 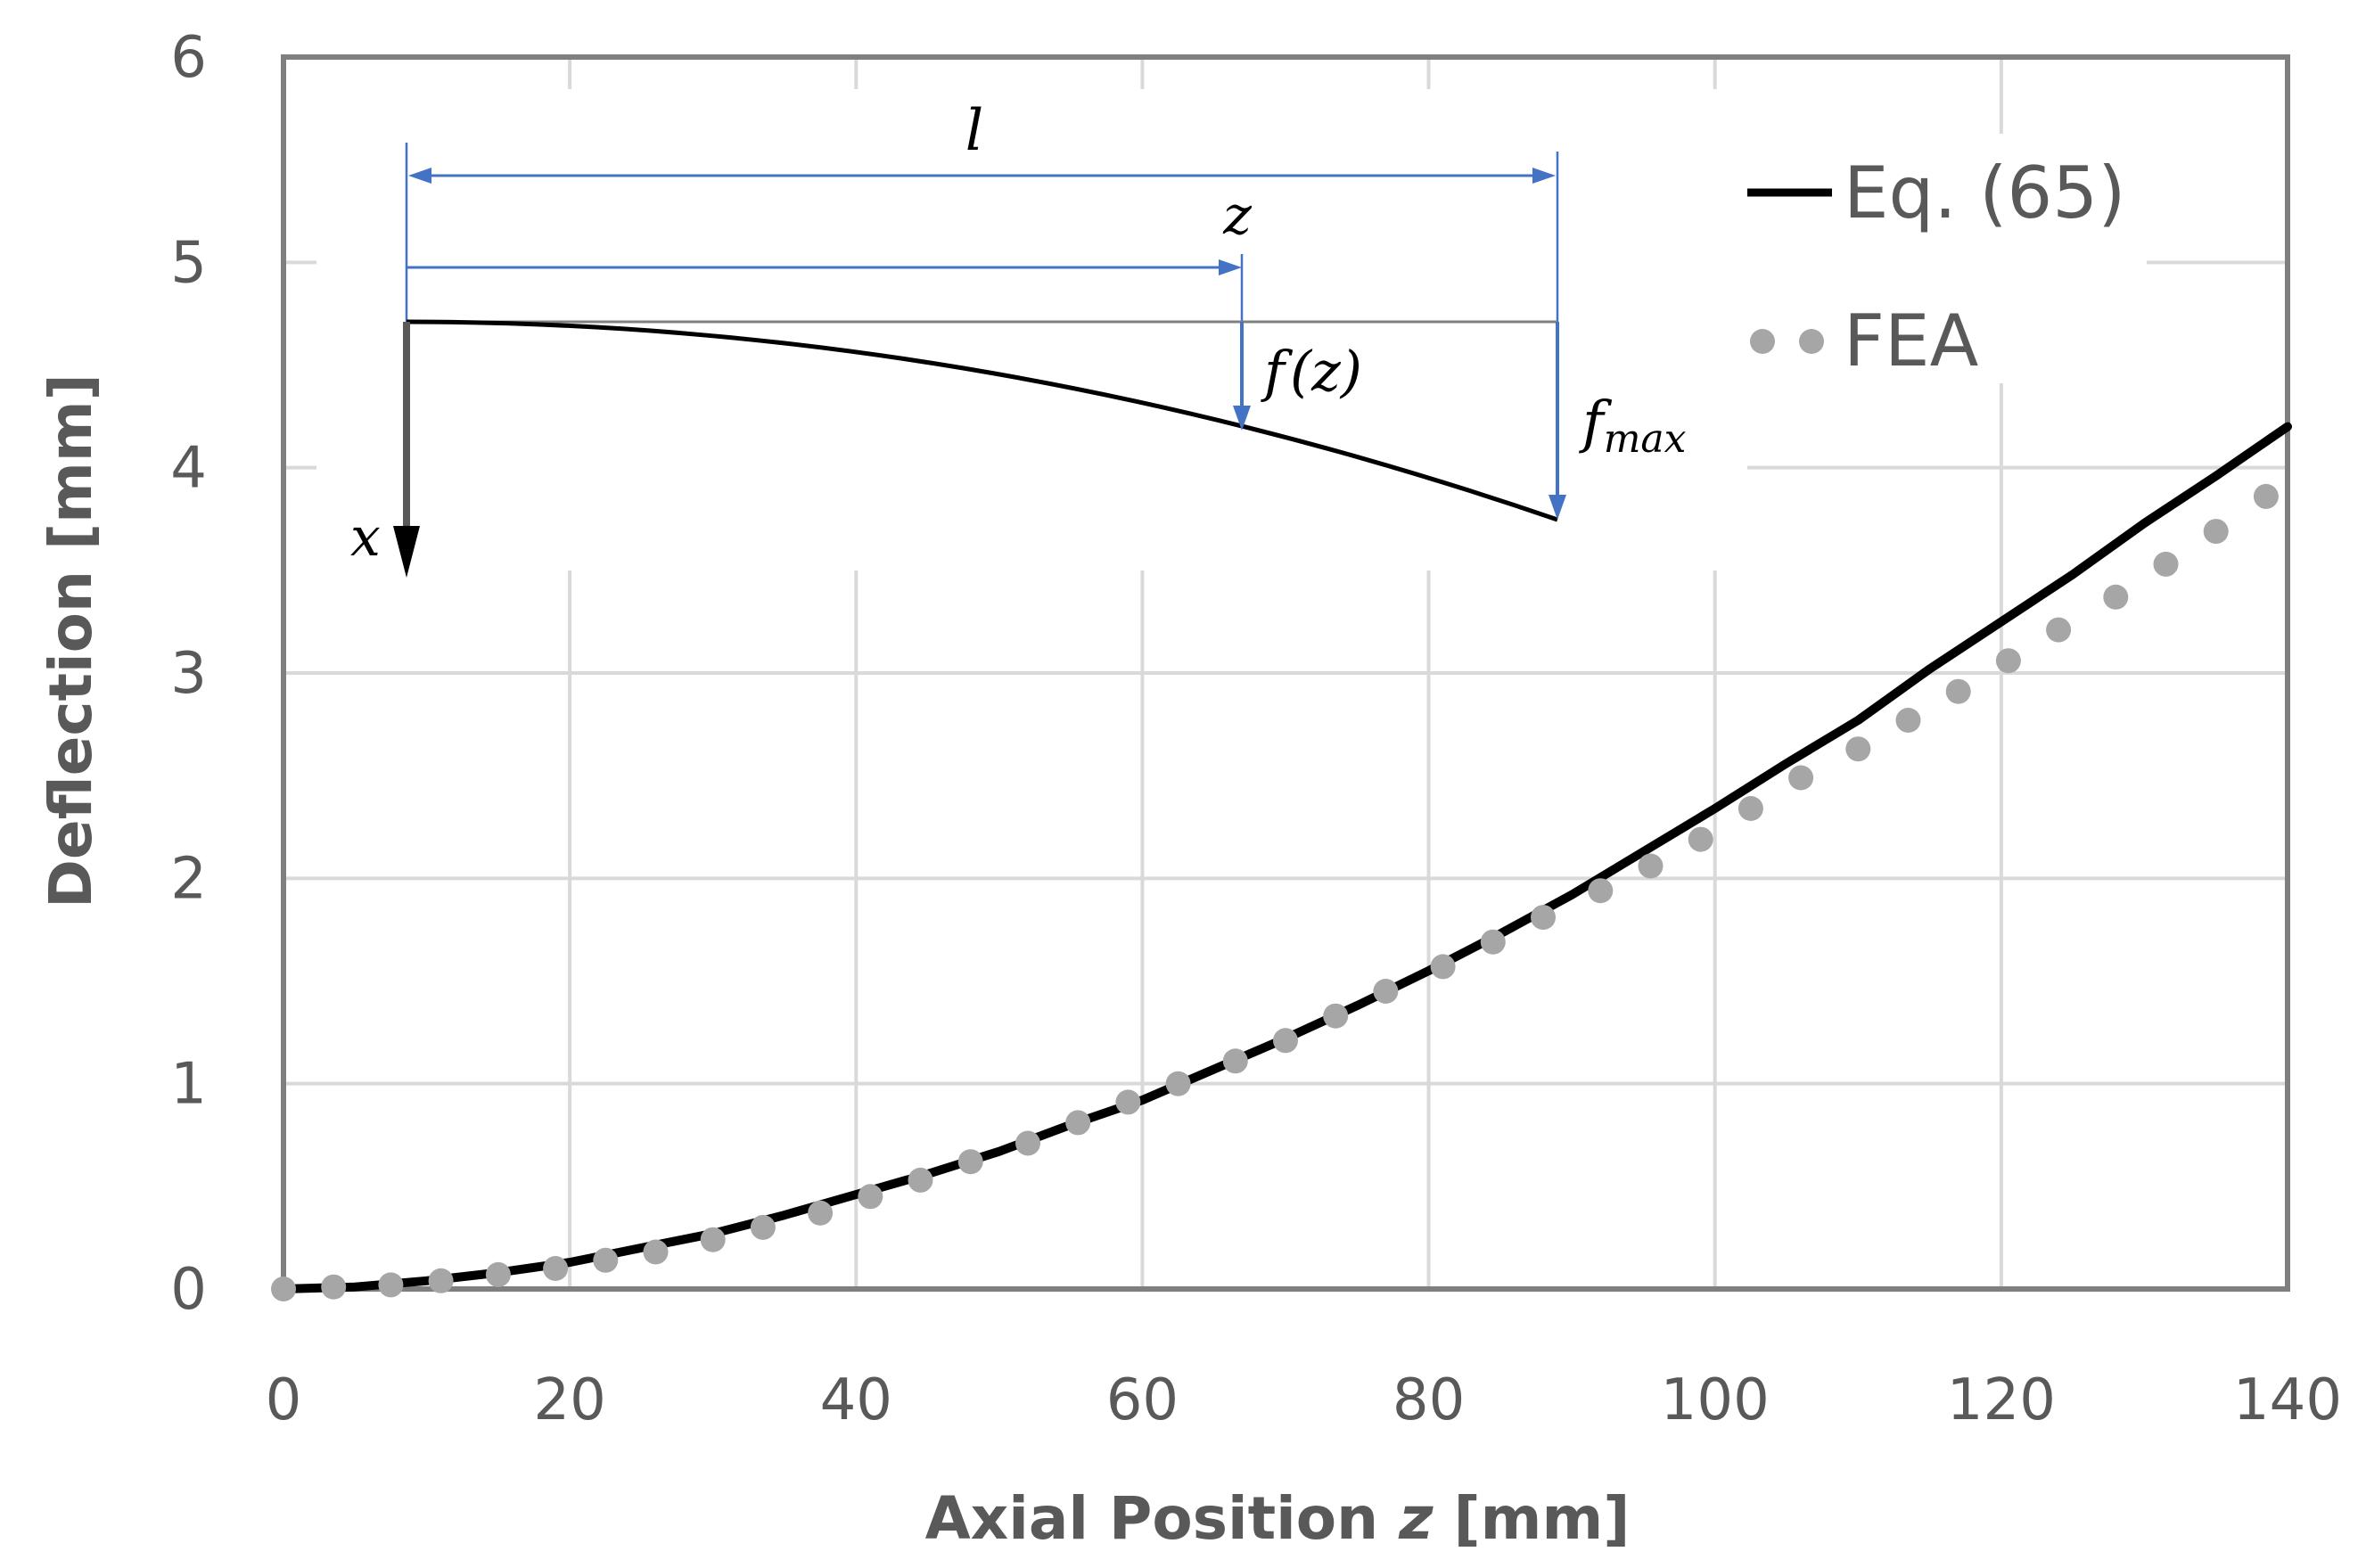 I want to click on x-tick-label: 60, so click(x=1142, y=1400).